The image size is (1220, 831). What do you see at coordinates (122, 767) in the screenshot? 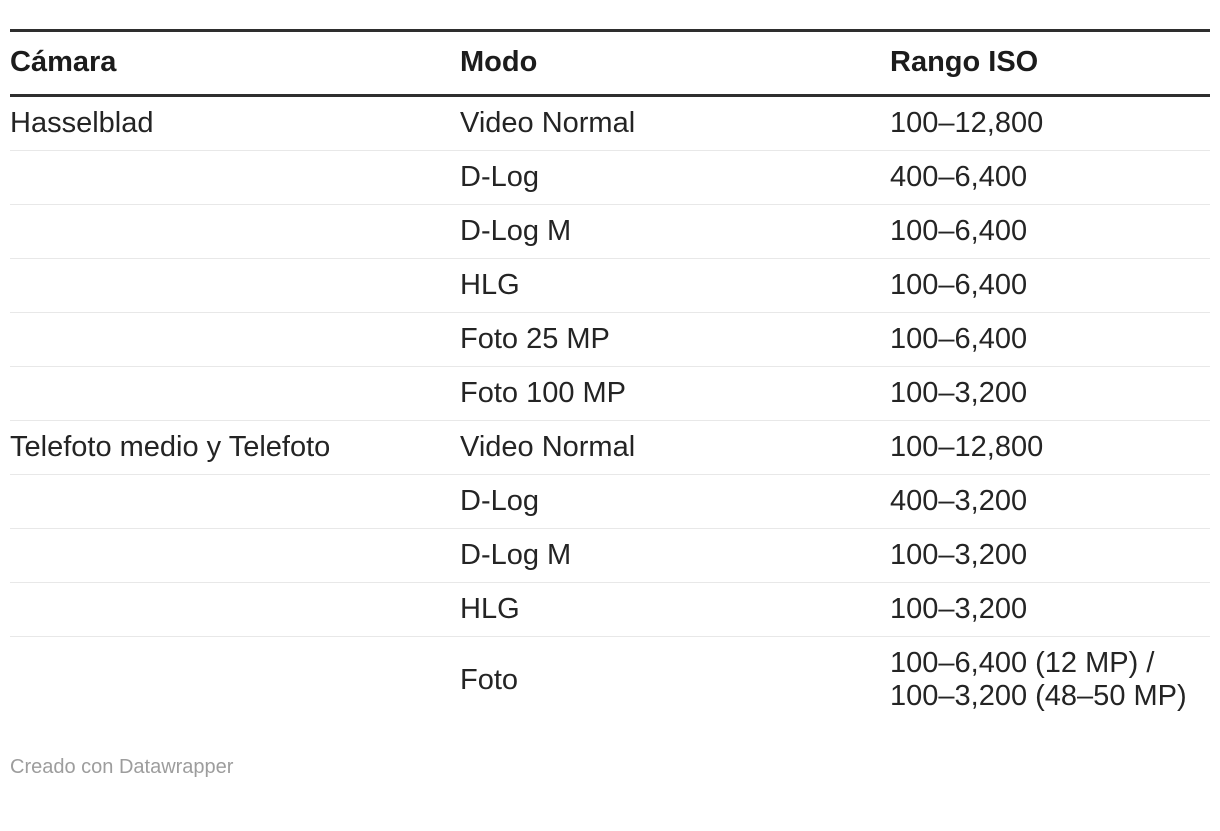
I see `datawrapper-attribution-link: Creado con Datawrapper` at bounding box center [122, 767].